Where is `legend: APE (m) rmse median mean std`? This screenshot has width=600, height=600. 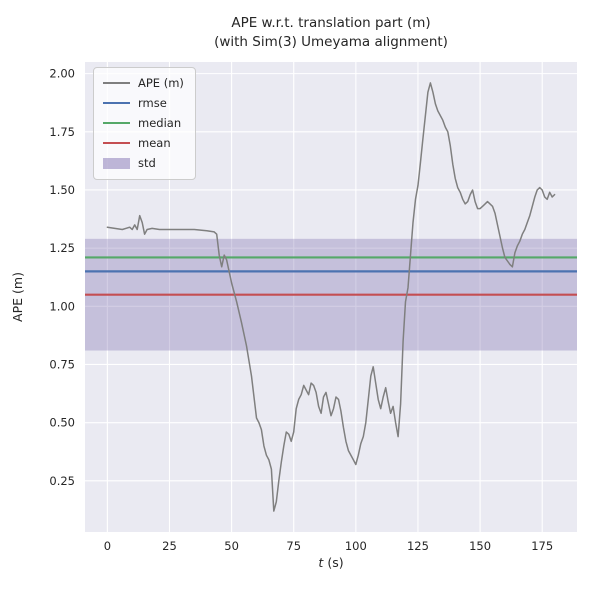
legend: APE (m) rmse median mean std is located at coordinates (144, 123).